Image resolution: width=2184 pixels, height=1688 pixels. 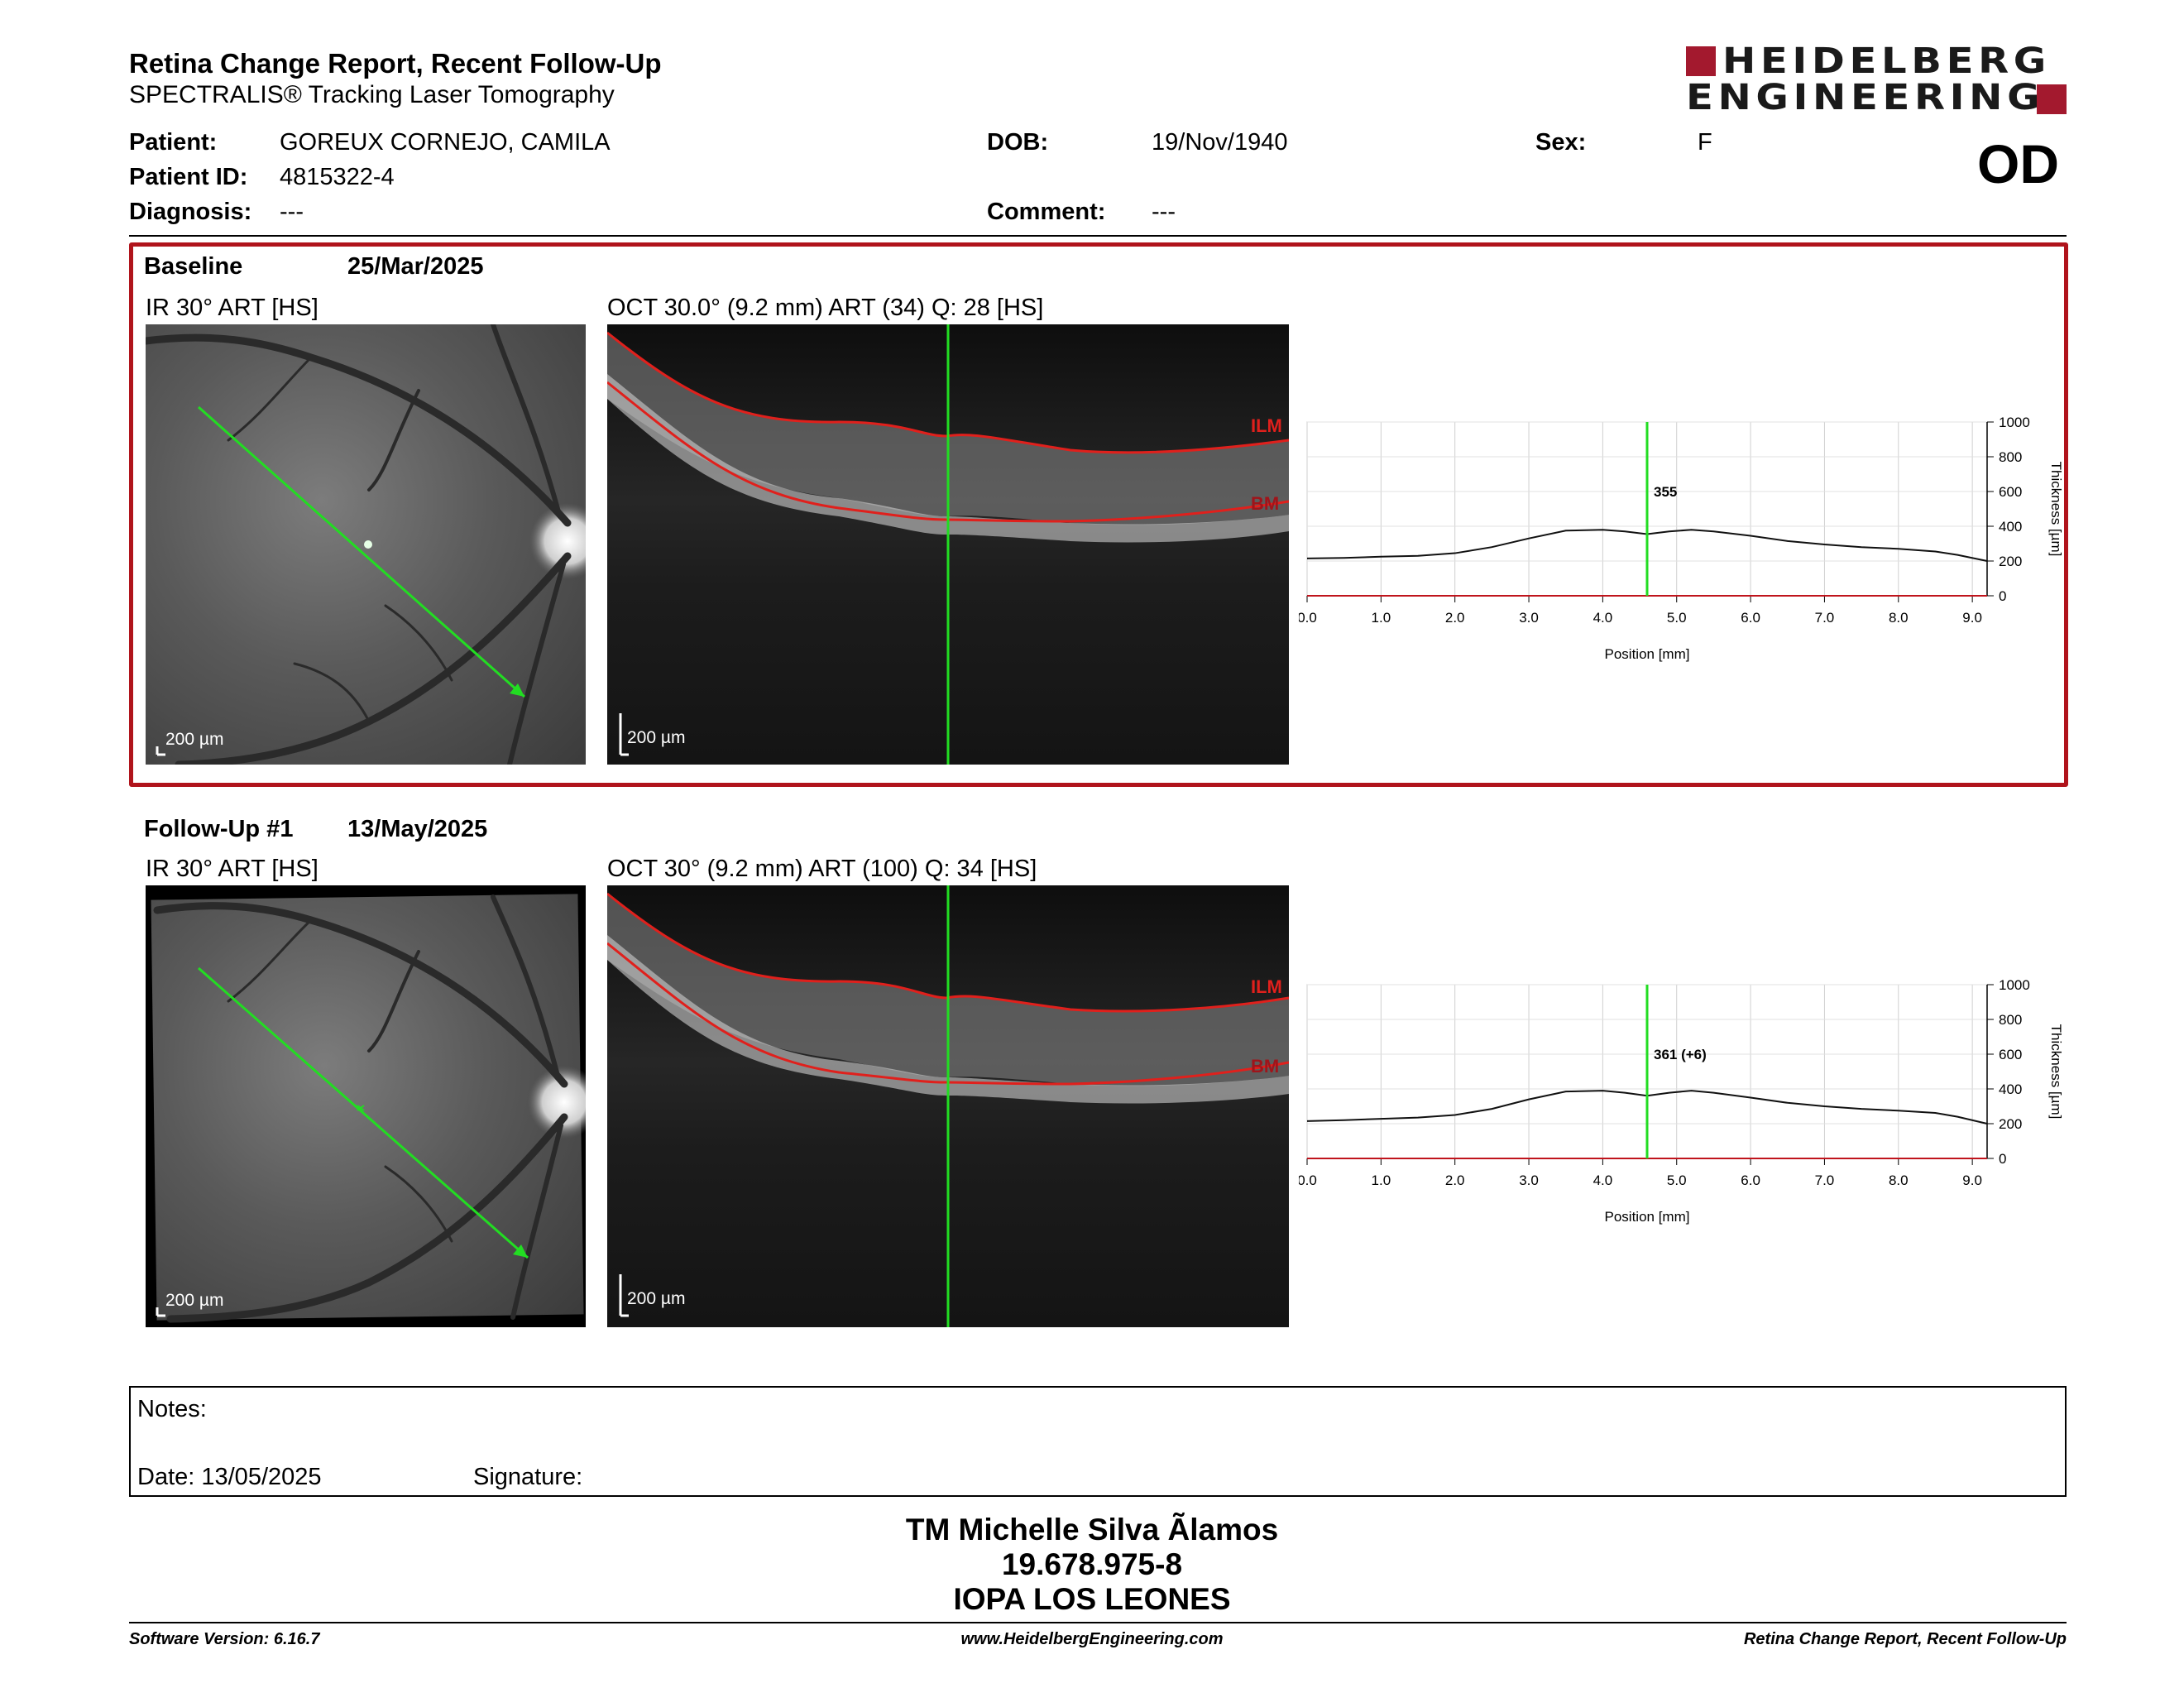 What do you see at coordinates (656, 1298) in the screenshot?
I see `followup-oct-scale: 200 µm` at bounding box center [656, 1298].